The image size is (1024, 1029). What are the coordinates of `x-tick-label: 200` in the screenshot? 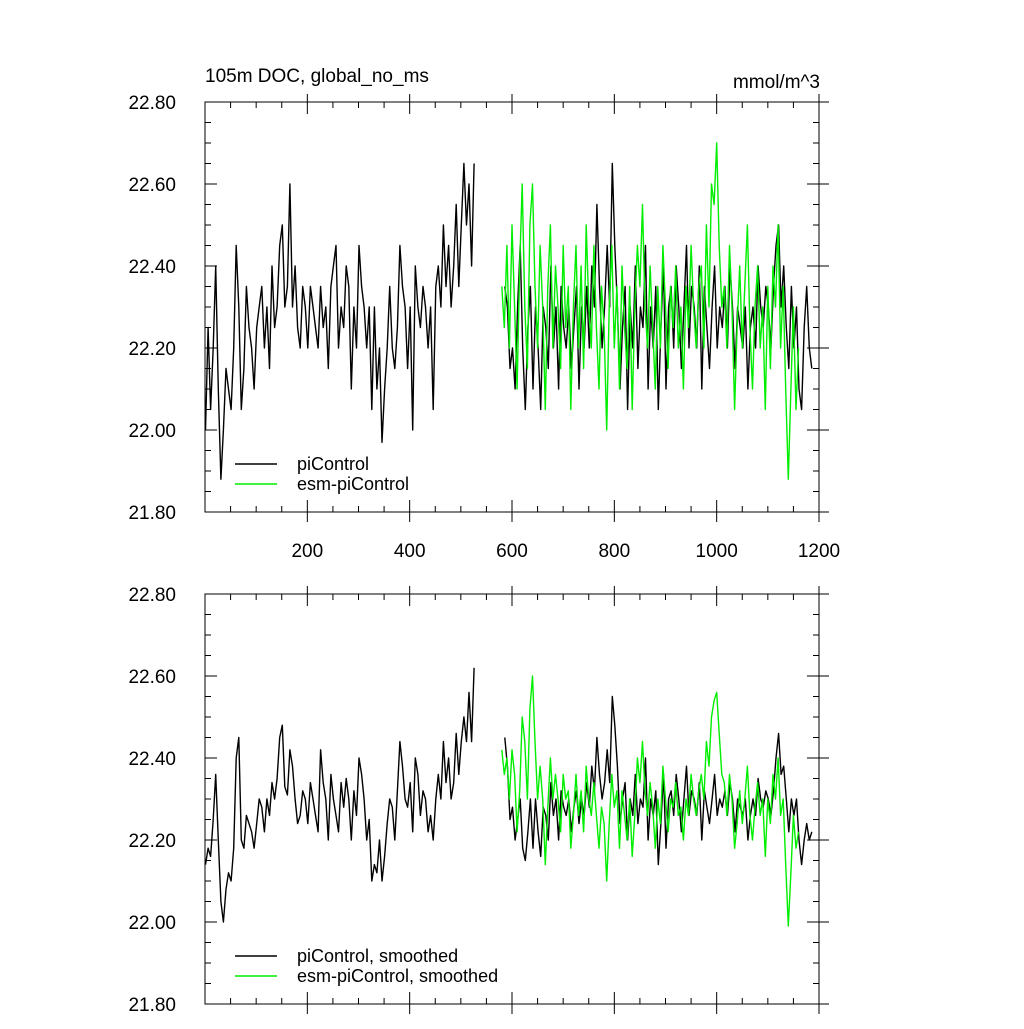 It's located at (307, 551).